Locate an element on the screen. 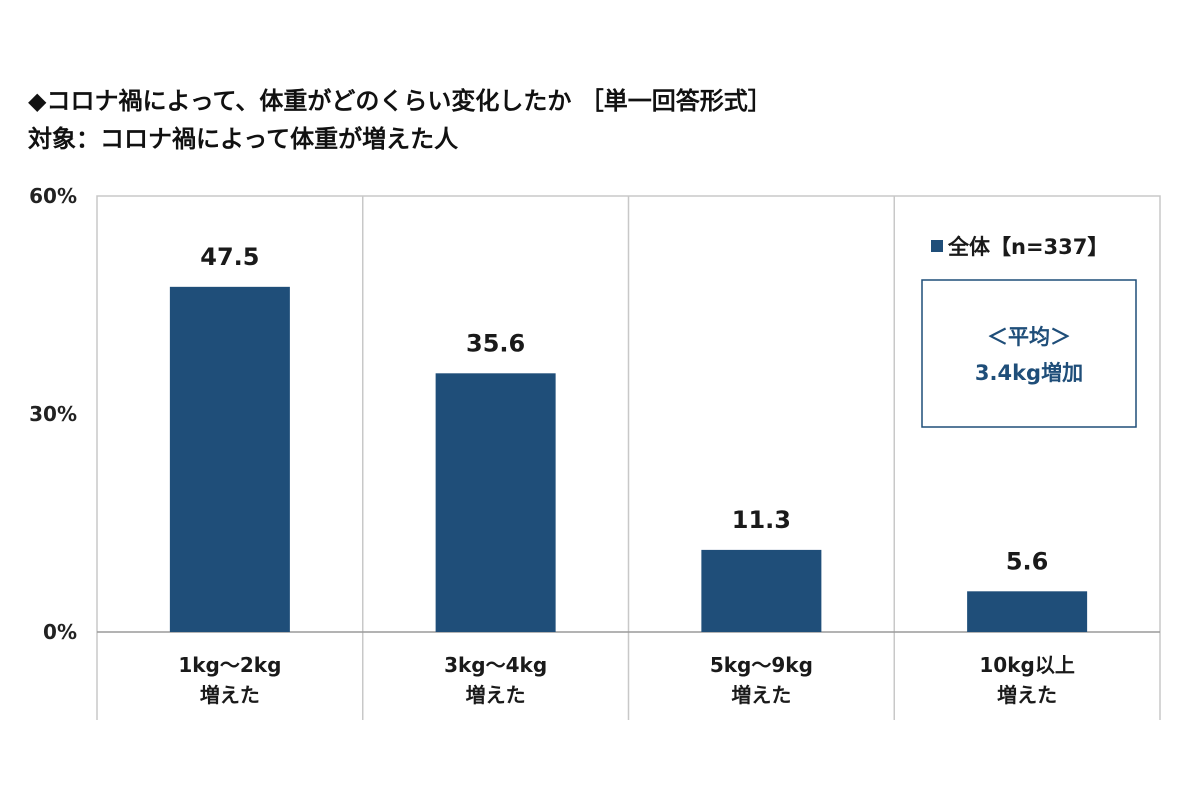  chart-title: ◆コロナ禍によって、体重がどのくらい変化したか ［単一回答形式］ is located at coordinates (400, 101).